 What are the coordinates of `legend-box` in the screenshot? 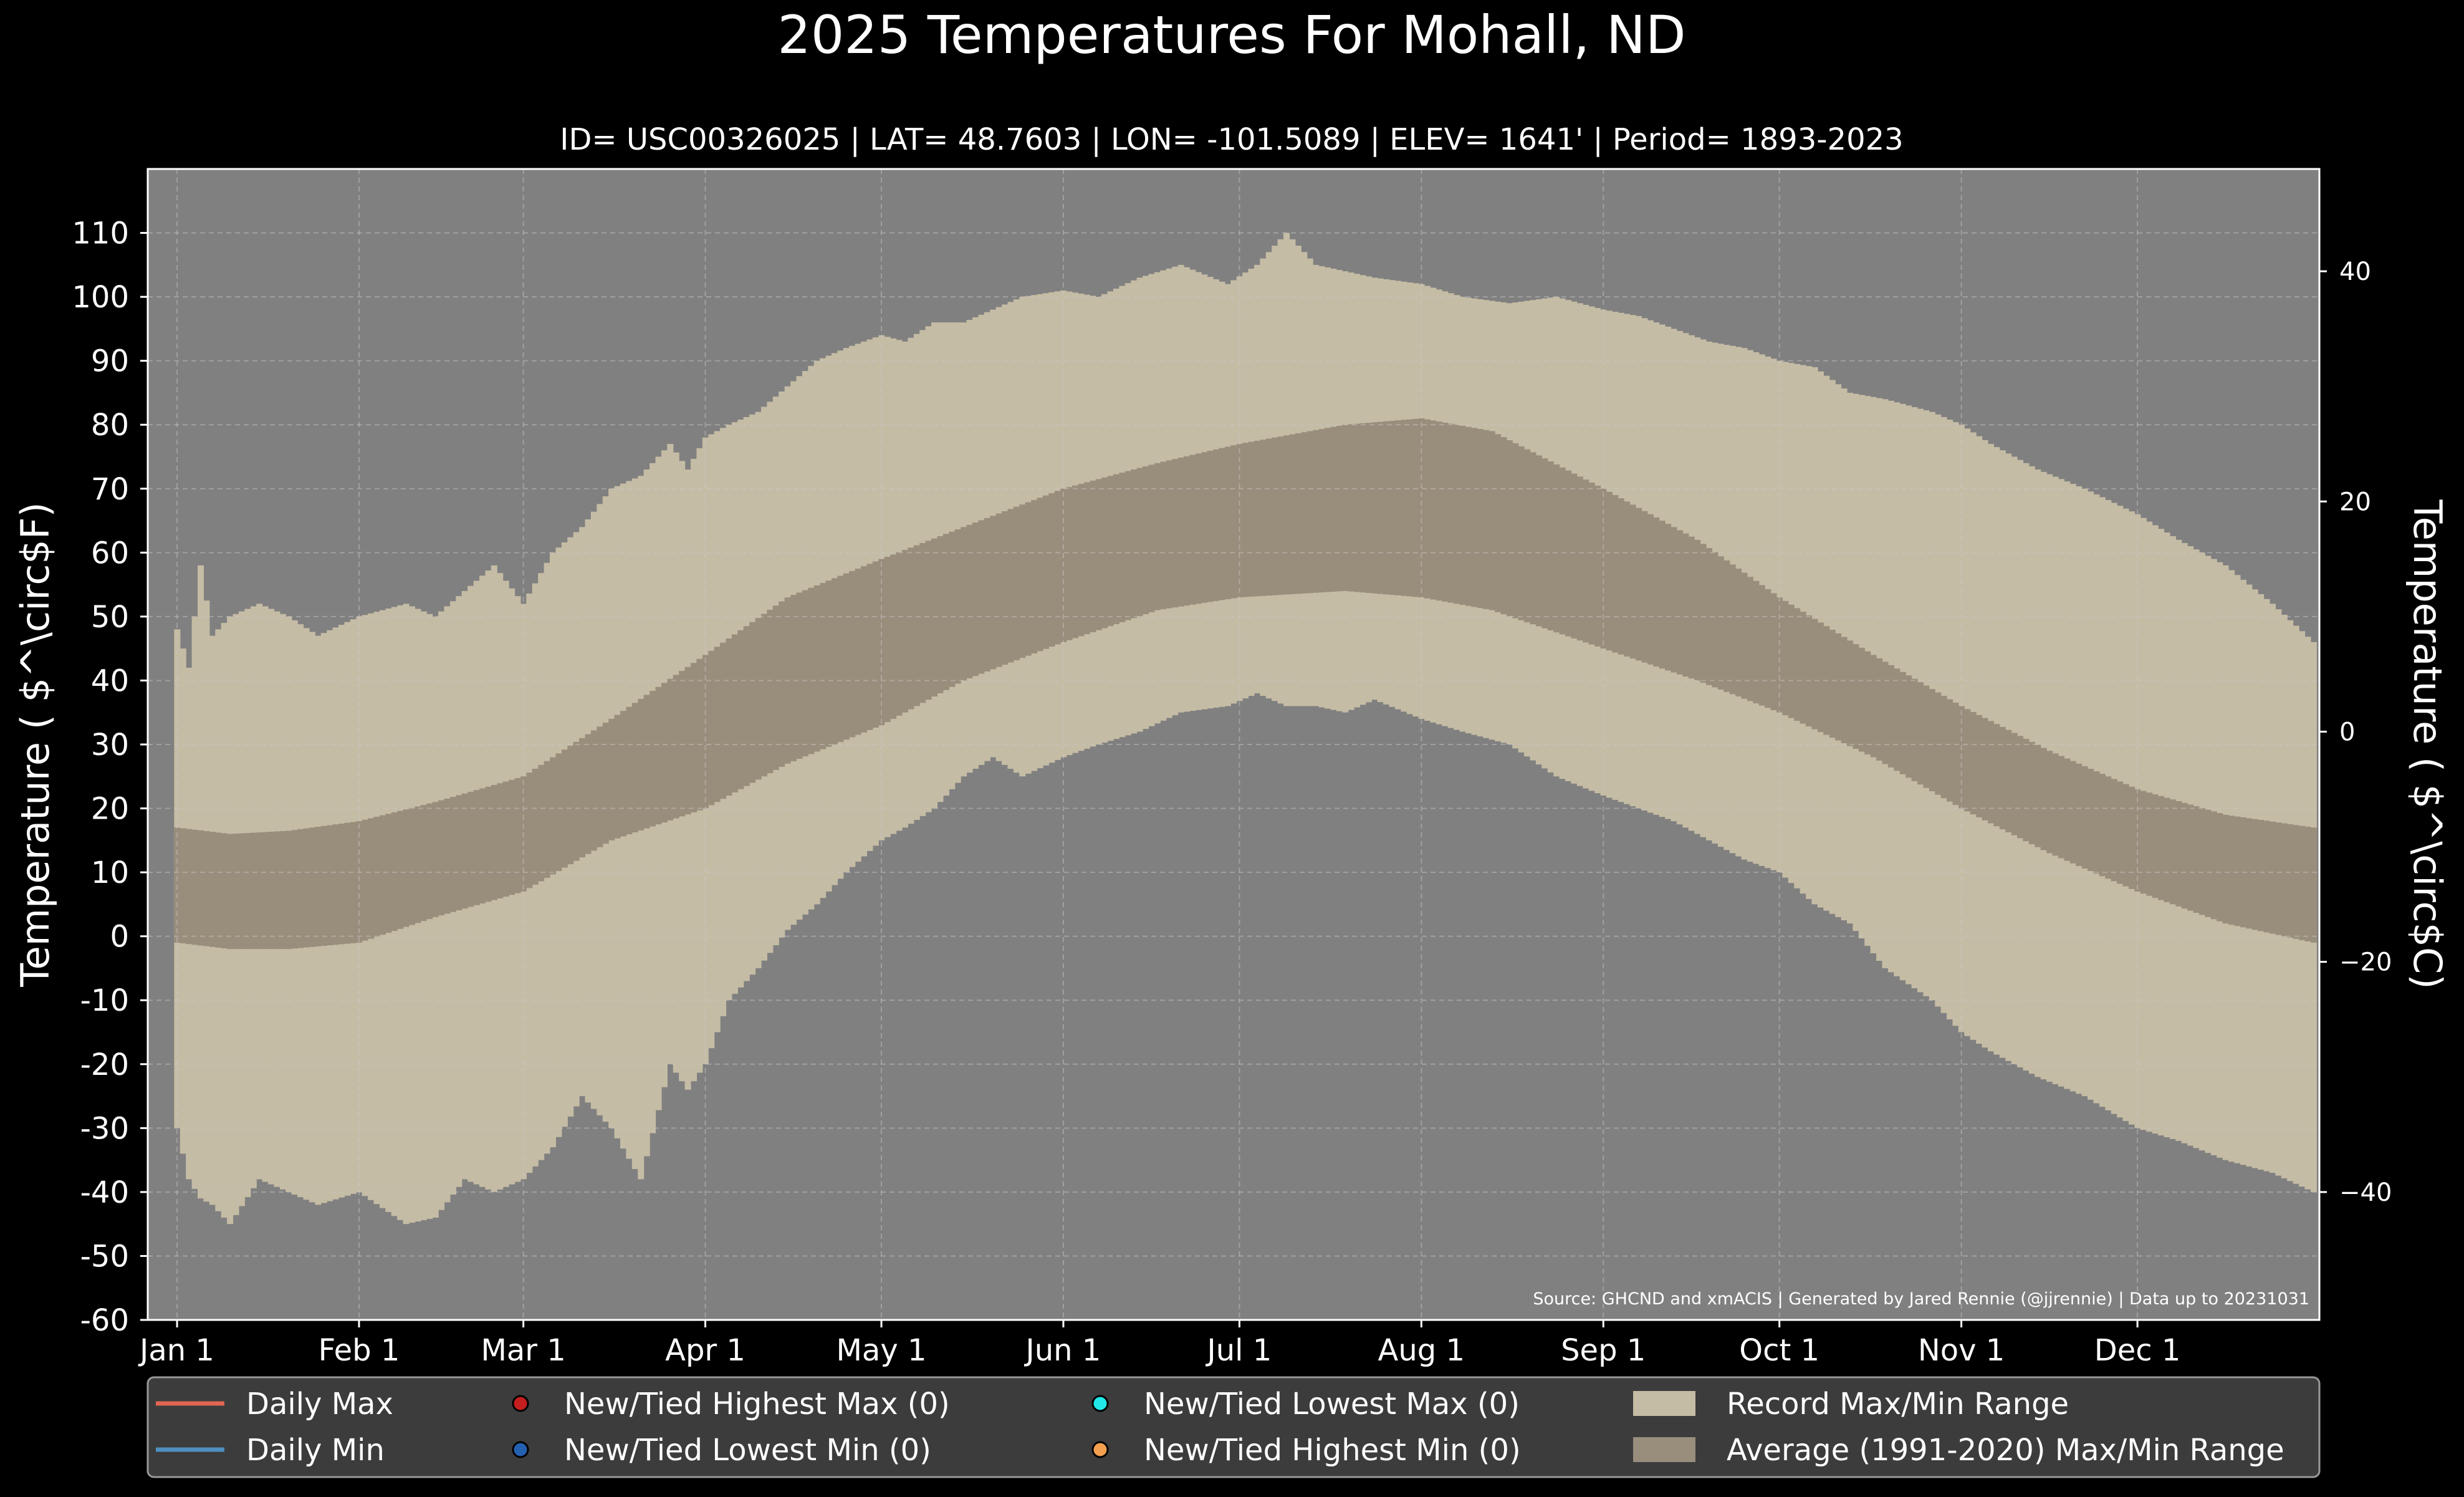 It's located at (1233, 1427).